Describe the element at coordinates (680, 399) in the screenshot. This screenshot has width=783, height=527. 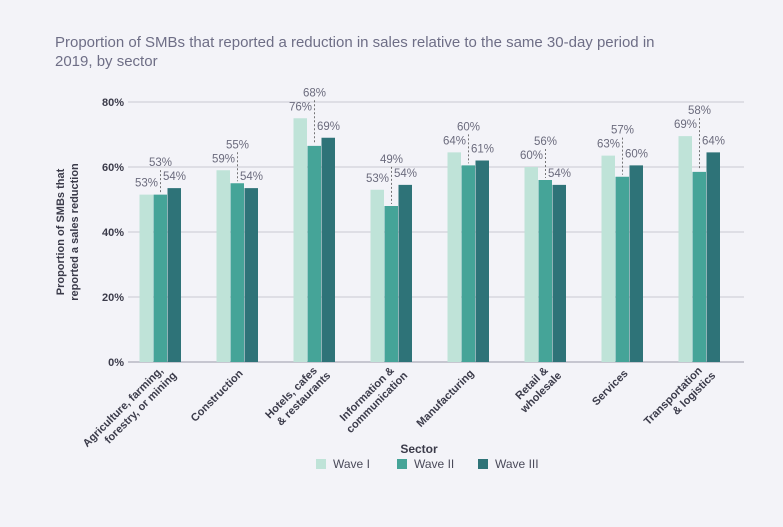
I see `x-tick-label: Transportation& logistics` at that location.